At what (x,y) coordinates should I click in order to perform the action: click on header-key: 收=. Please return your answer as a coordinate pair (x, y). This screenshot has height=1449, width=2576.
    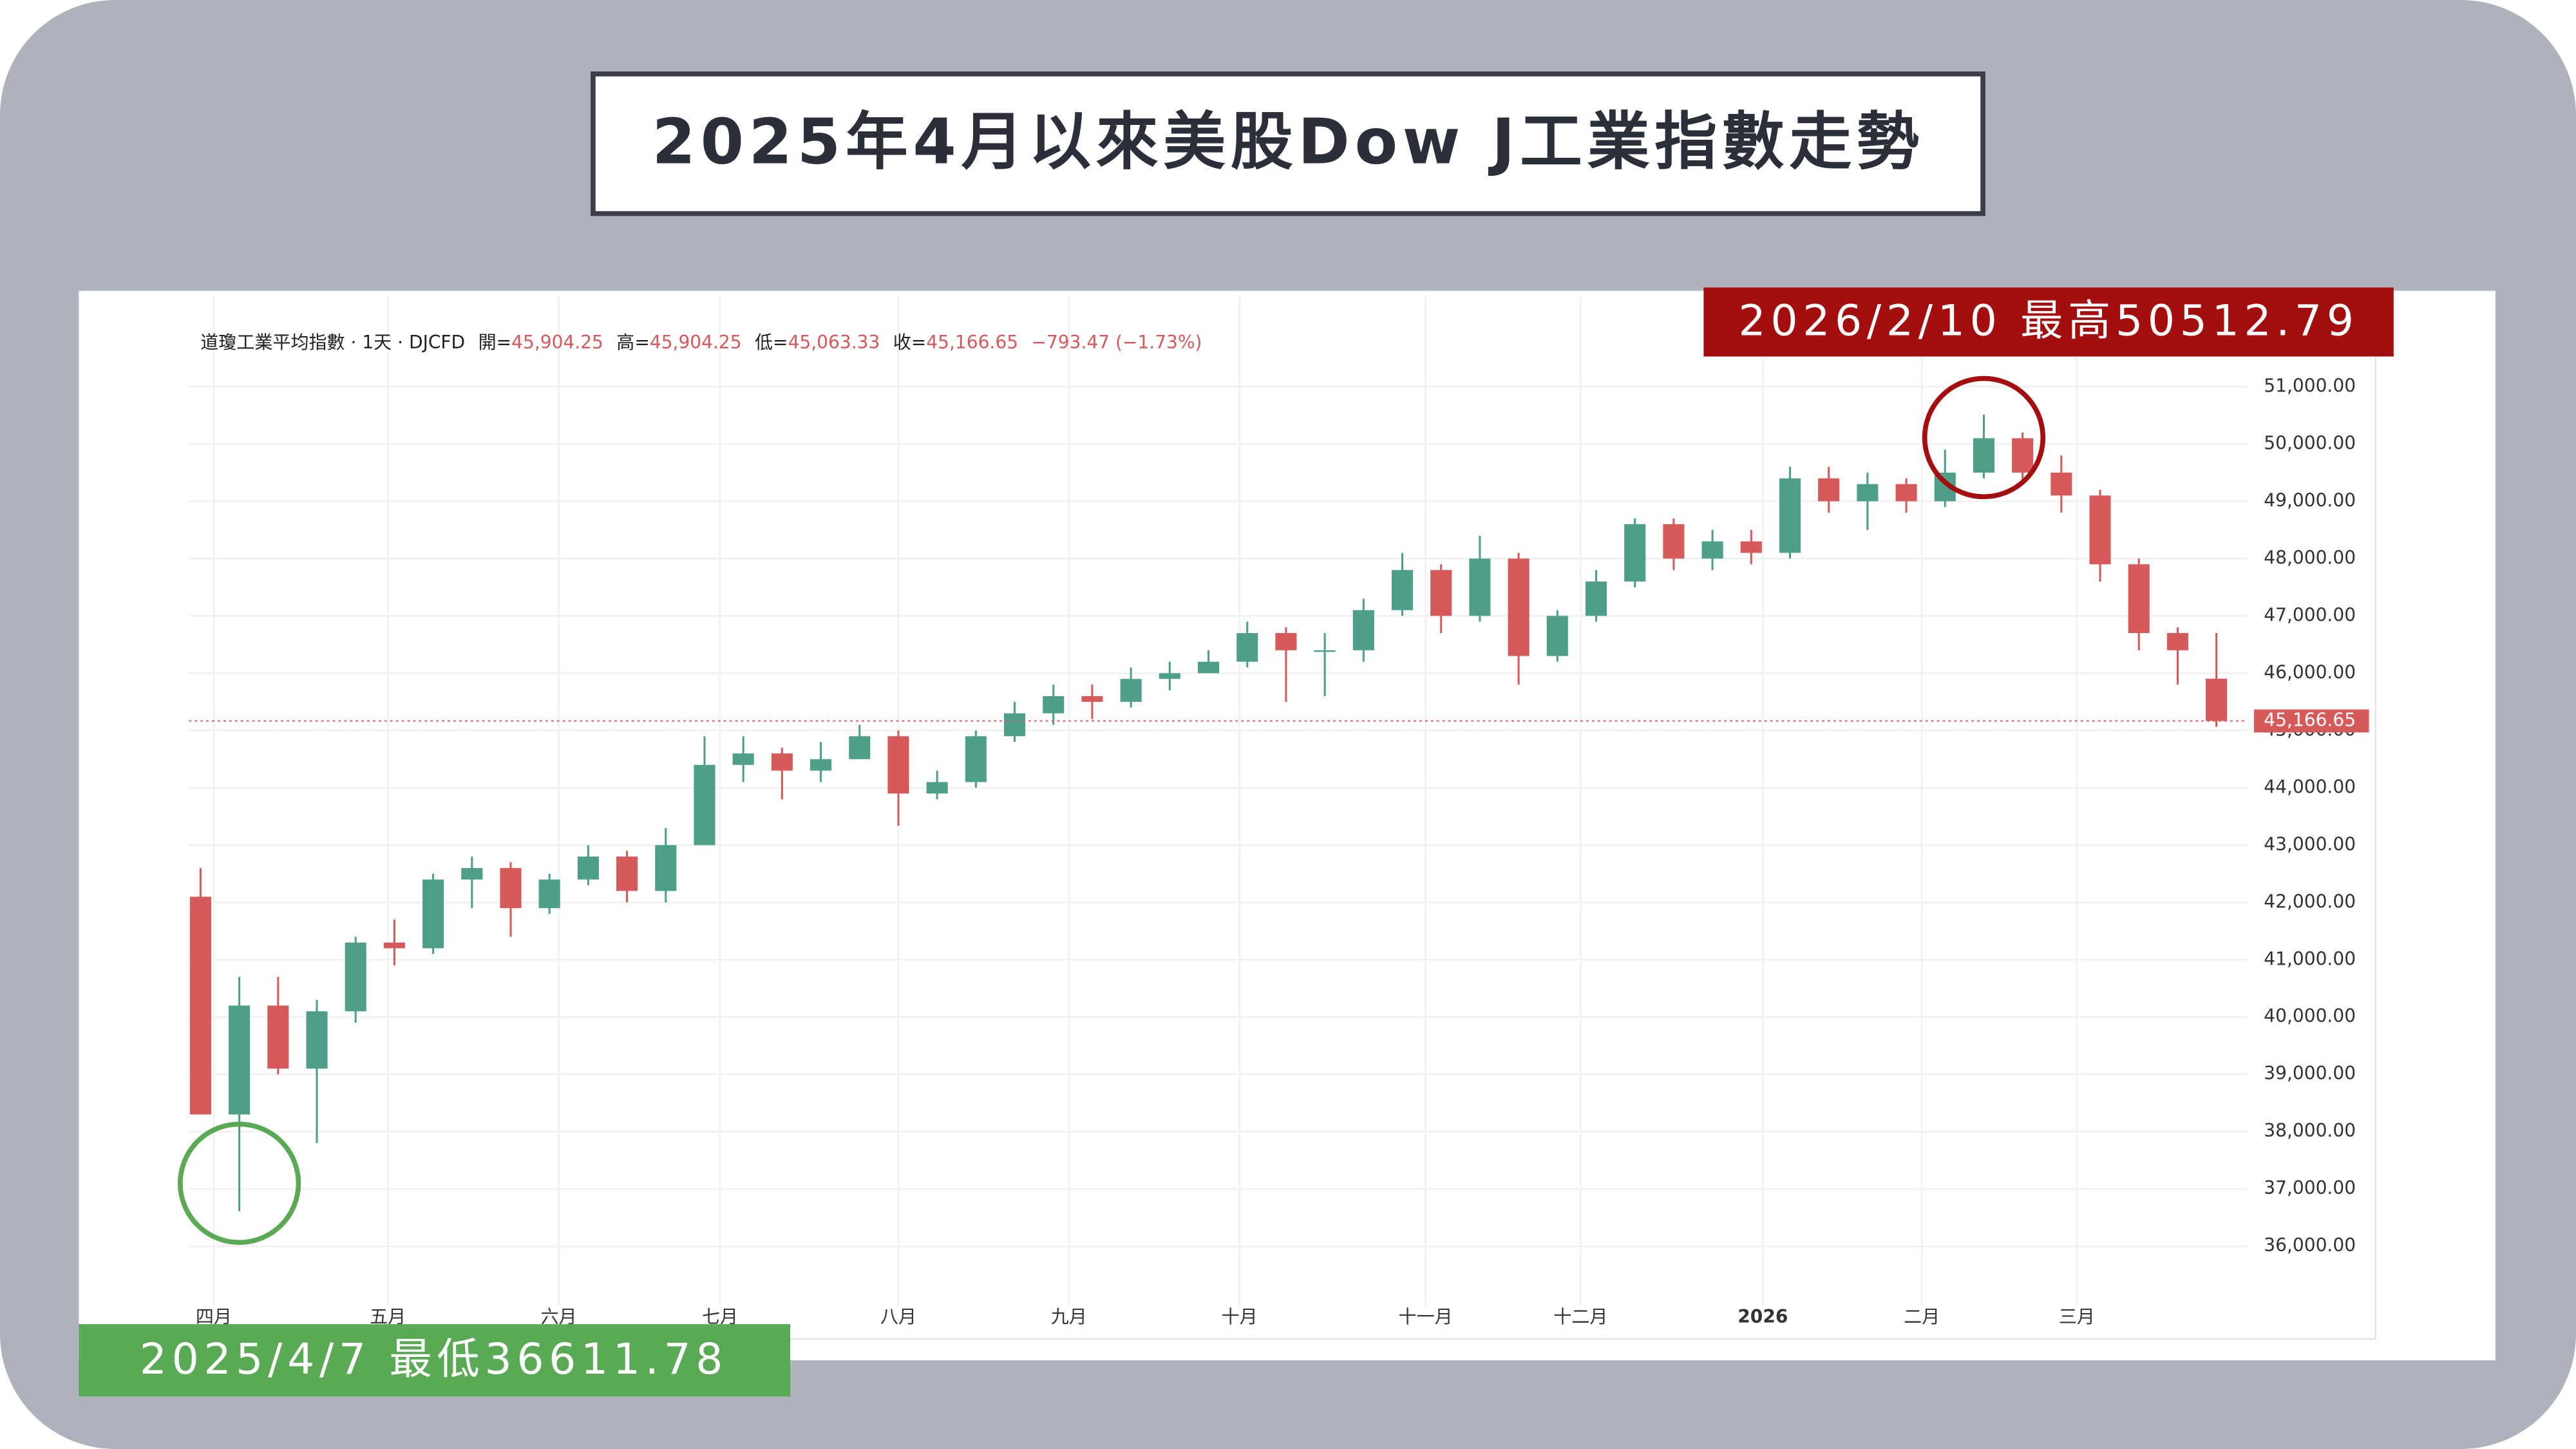
    Looking at the image, I should click on (910, 342).